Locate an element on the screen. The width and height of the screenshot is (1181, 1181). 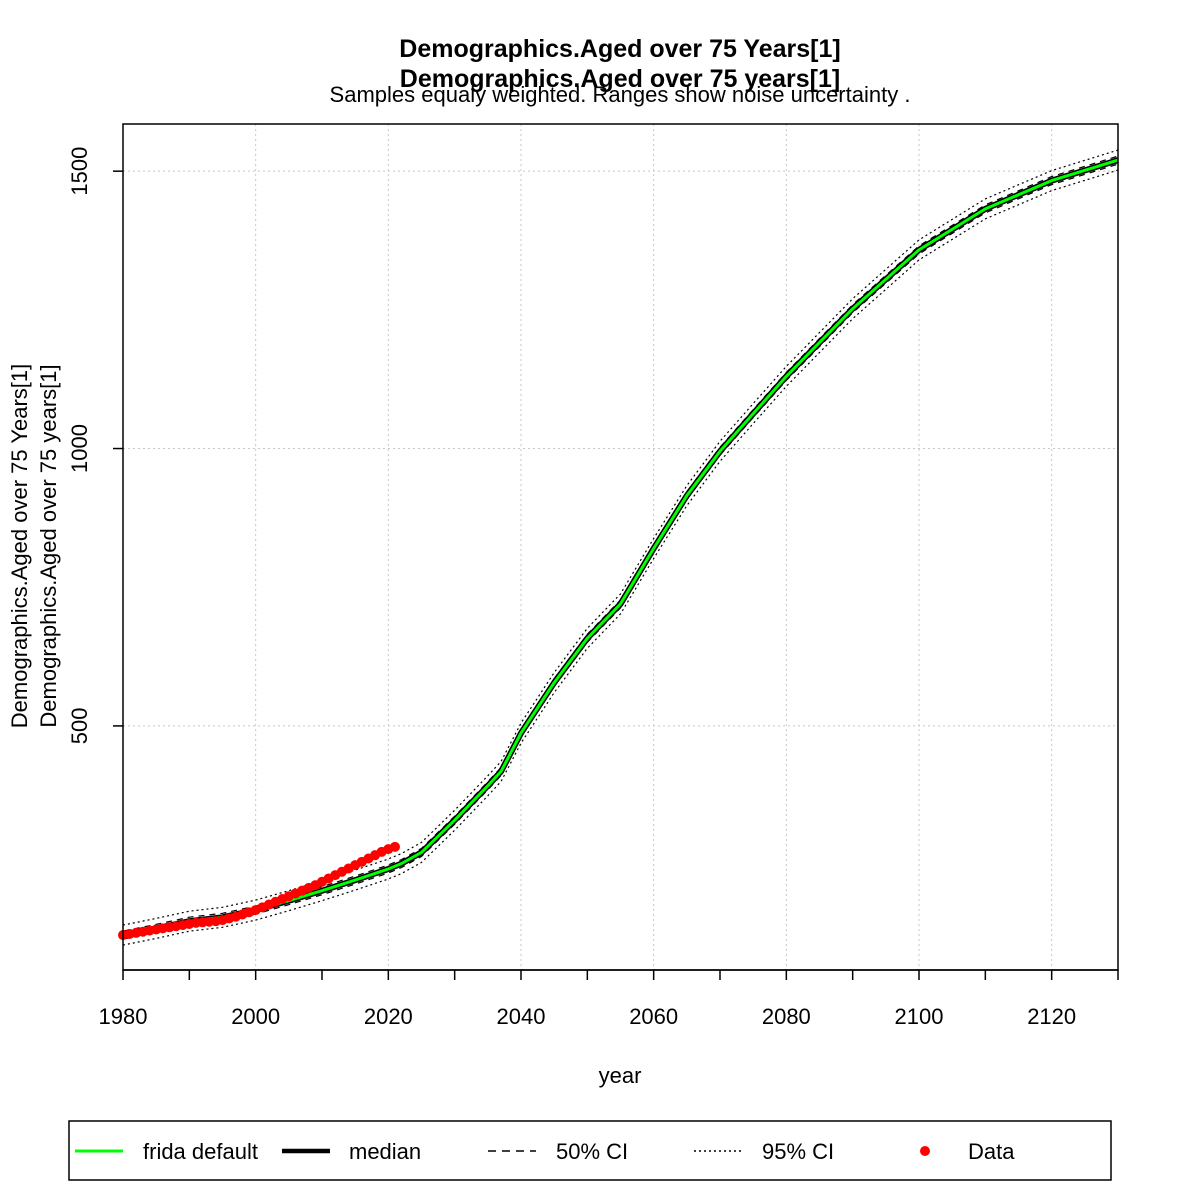
y-tick-label: 1000 is located at coordinates (79, 448).